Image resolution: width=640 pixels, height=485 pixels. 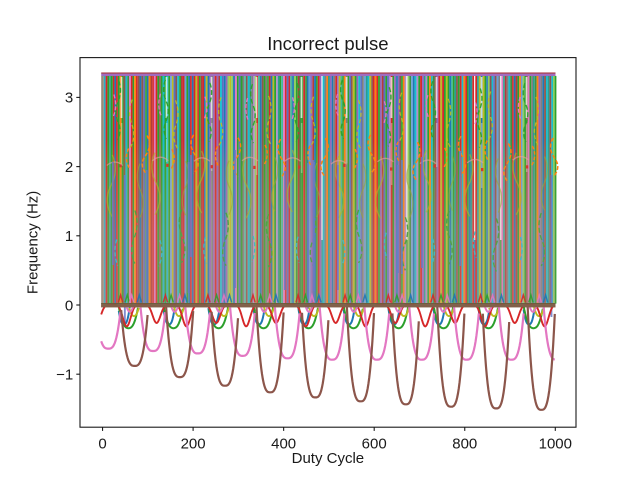 What do you see at coordinates (69, 98) in the screenshot?
I see `svg-text: 3` at bounding box center [69, 98].